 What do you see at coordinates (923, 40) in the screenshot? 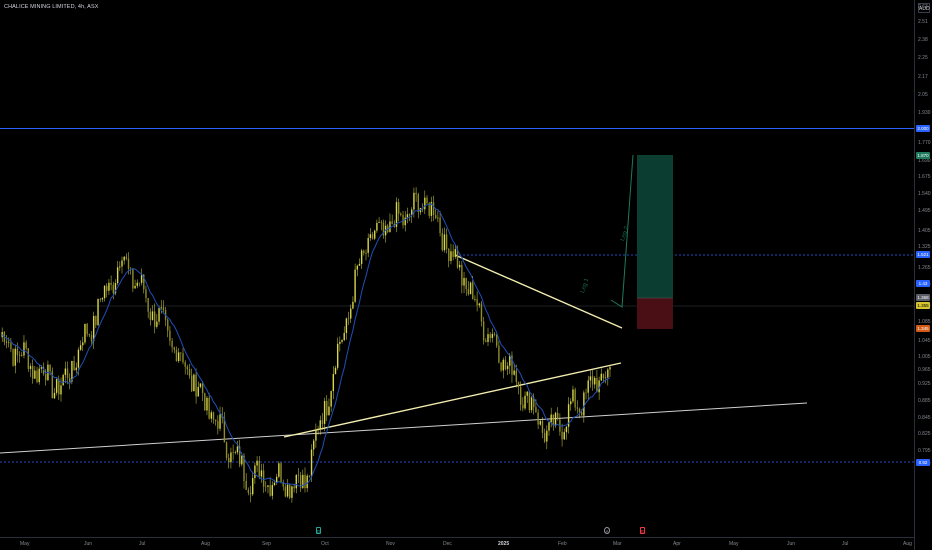
I see `price-tick: 2.38` at bounding box center [923, 40].